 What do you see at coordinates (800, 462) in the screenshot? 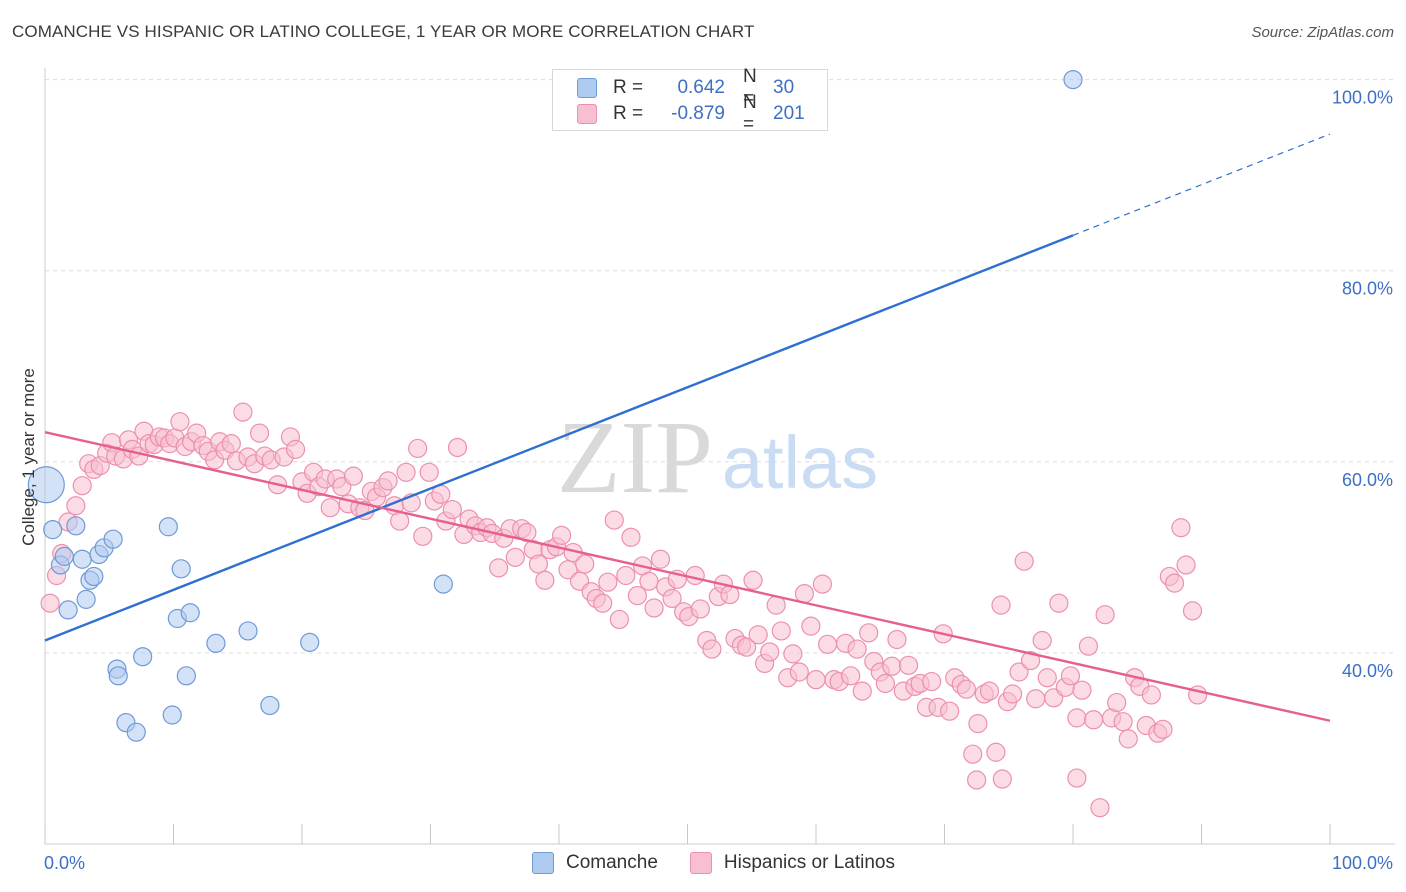
I see `watermark-atlas: atlas` at bounding box center [800, 462].